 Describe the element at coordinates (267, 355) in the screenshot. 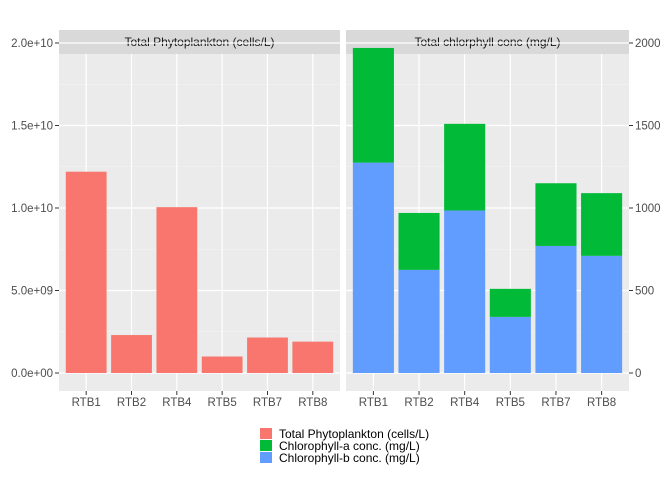

I see `bar-rtb7-total` at that location.